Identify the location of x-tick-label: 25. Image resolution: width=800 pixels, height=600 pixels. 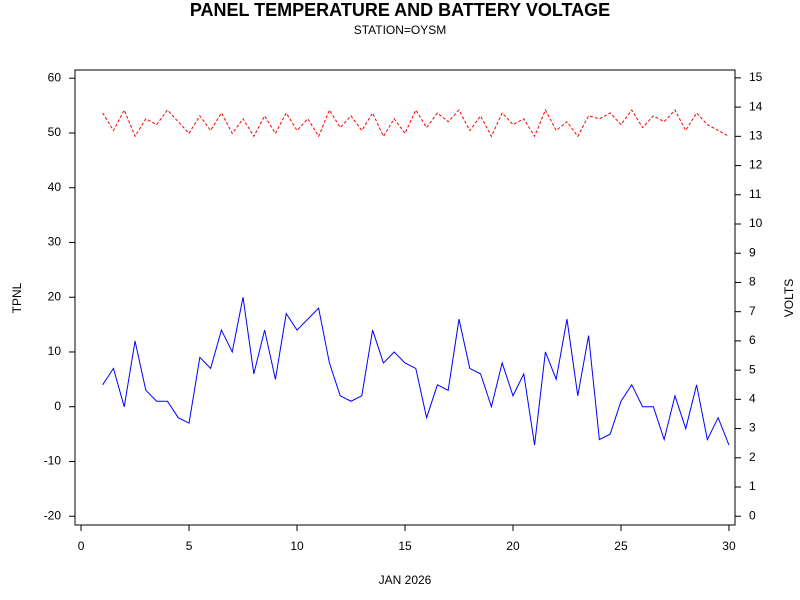
(621, 546).